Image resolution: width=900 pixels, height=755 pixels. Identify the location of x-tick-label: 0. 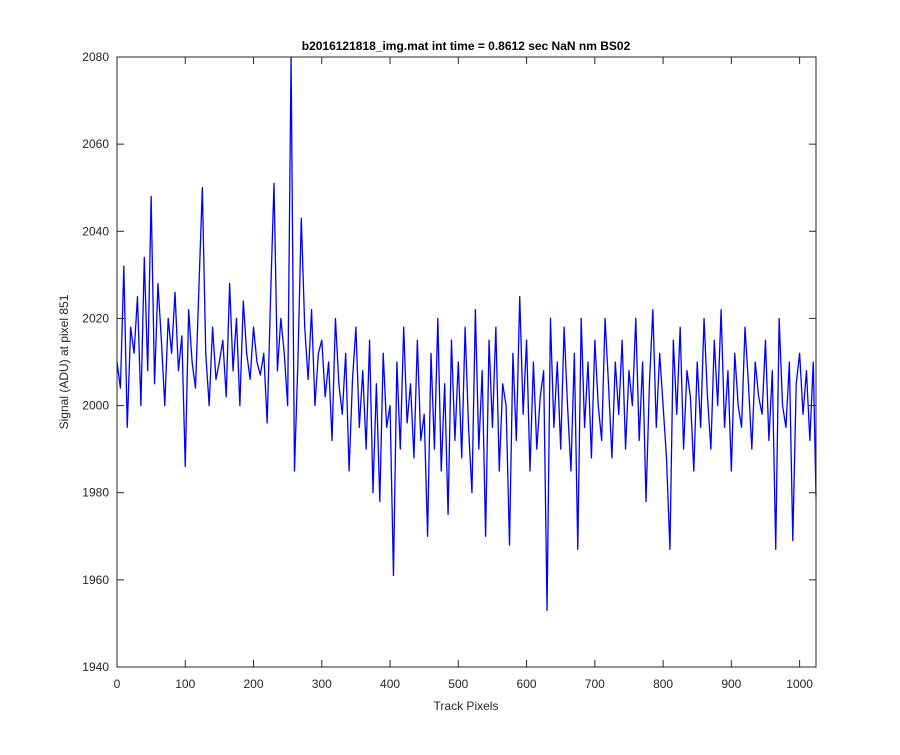
(117, 684).